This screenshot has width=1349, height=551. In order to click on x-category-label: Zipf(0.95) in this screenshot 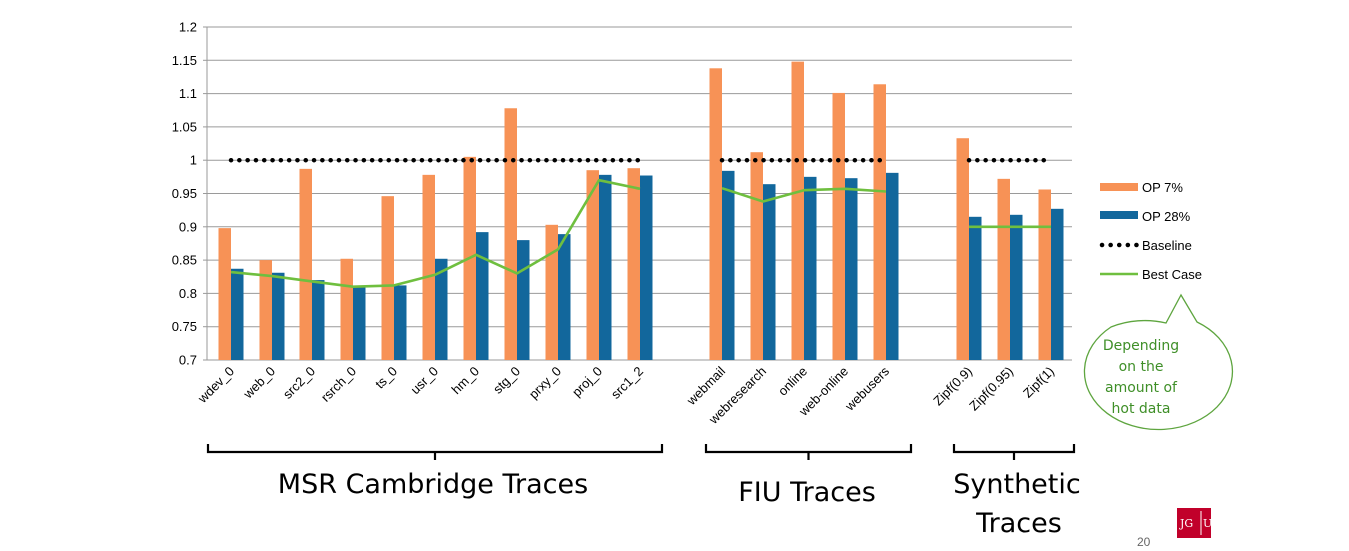, I will do `click(991, 389)`.